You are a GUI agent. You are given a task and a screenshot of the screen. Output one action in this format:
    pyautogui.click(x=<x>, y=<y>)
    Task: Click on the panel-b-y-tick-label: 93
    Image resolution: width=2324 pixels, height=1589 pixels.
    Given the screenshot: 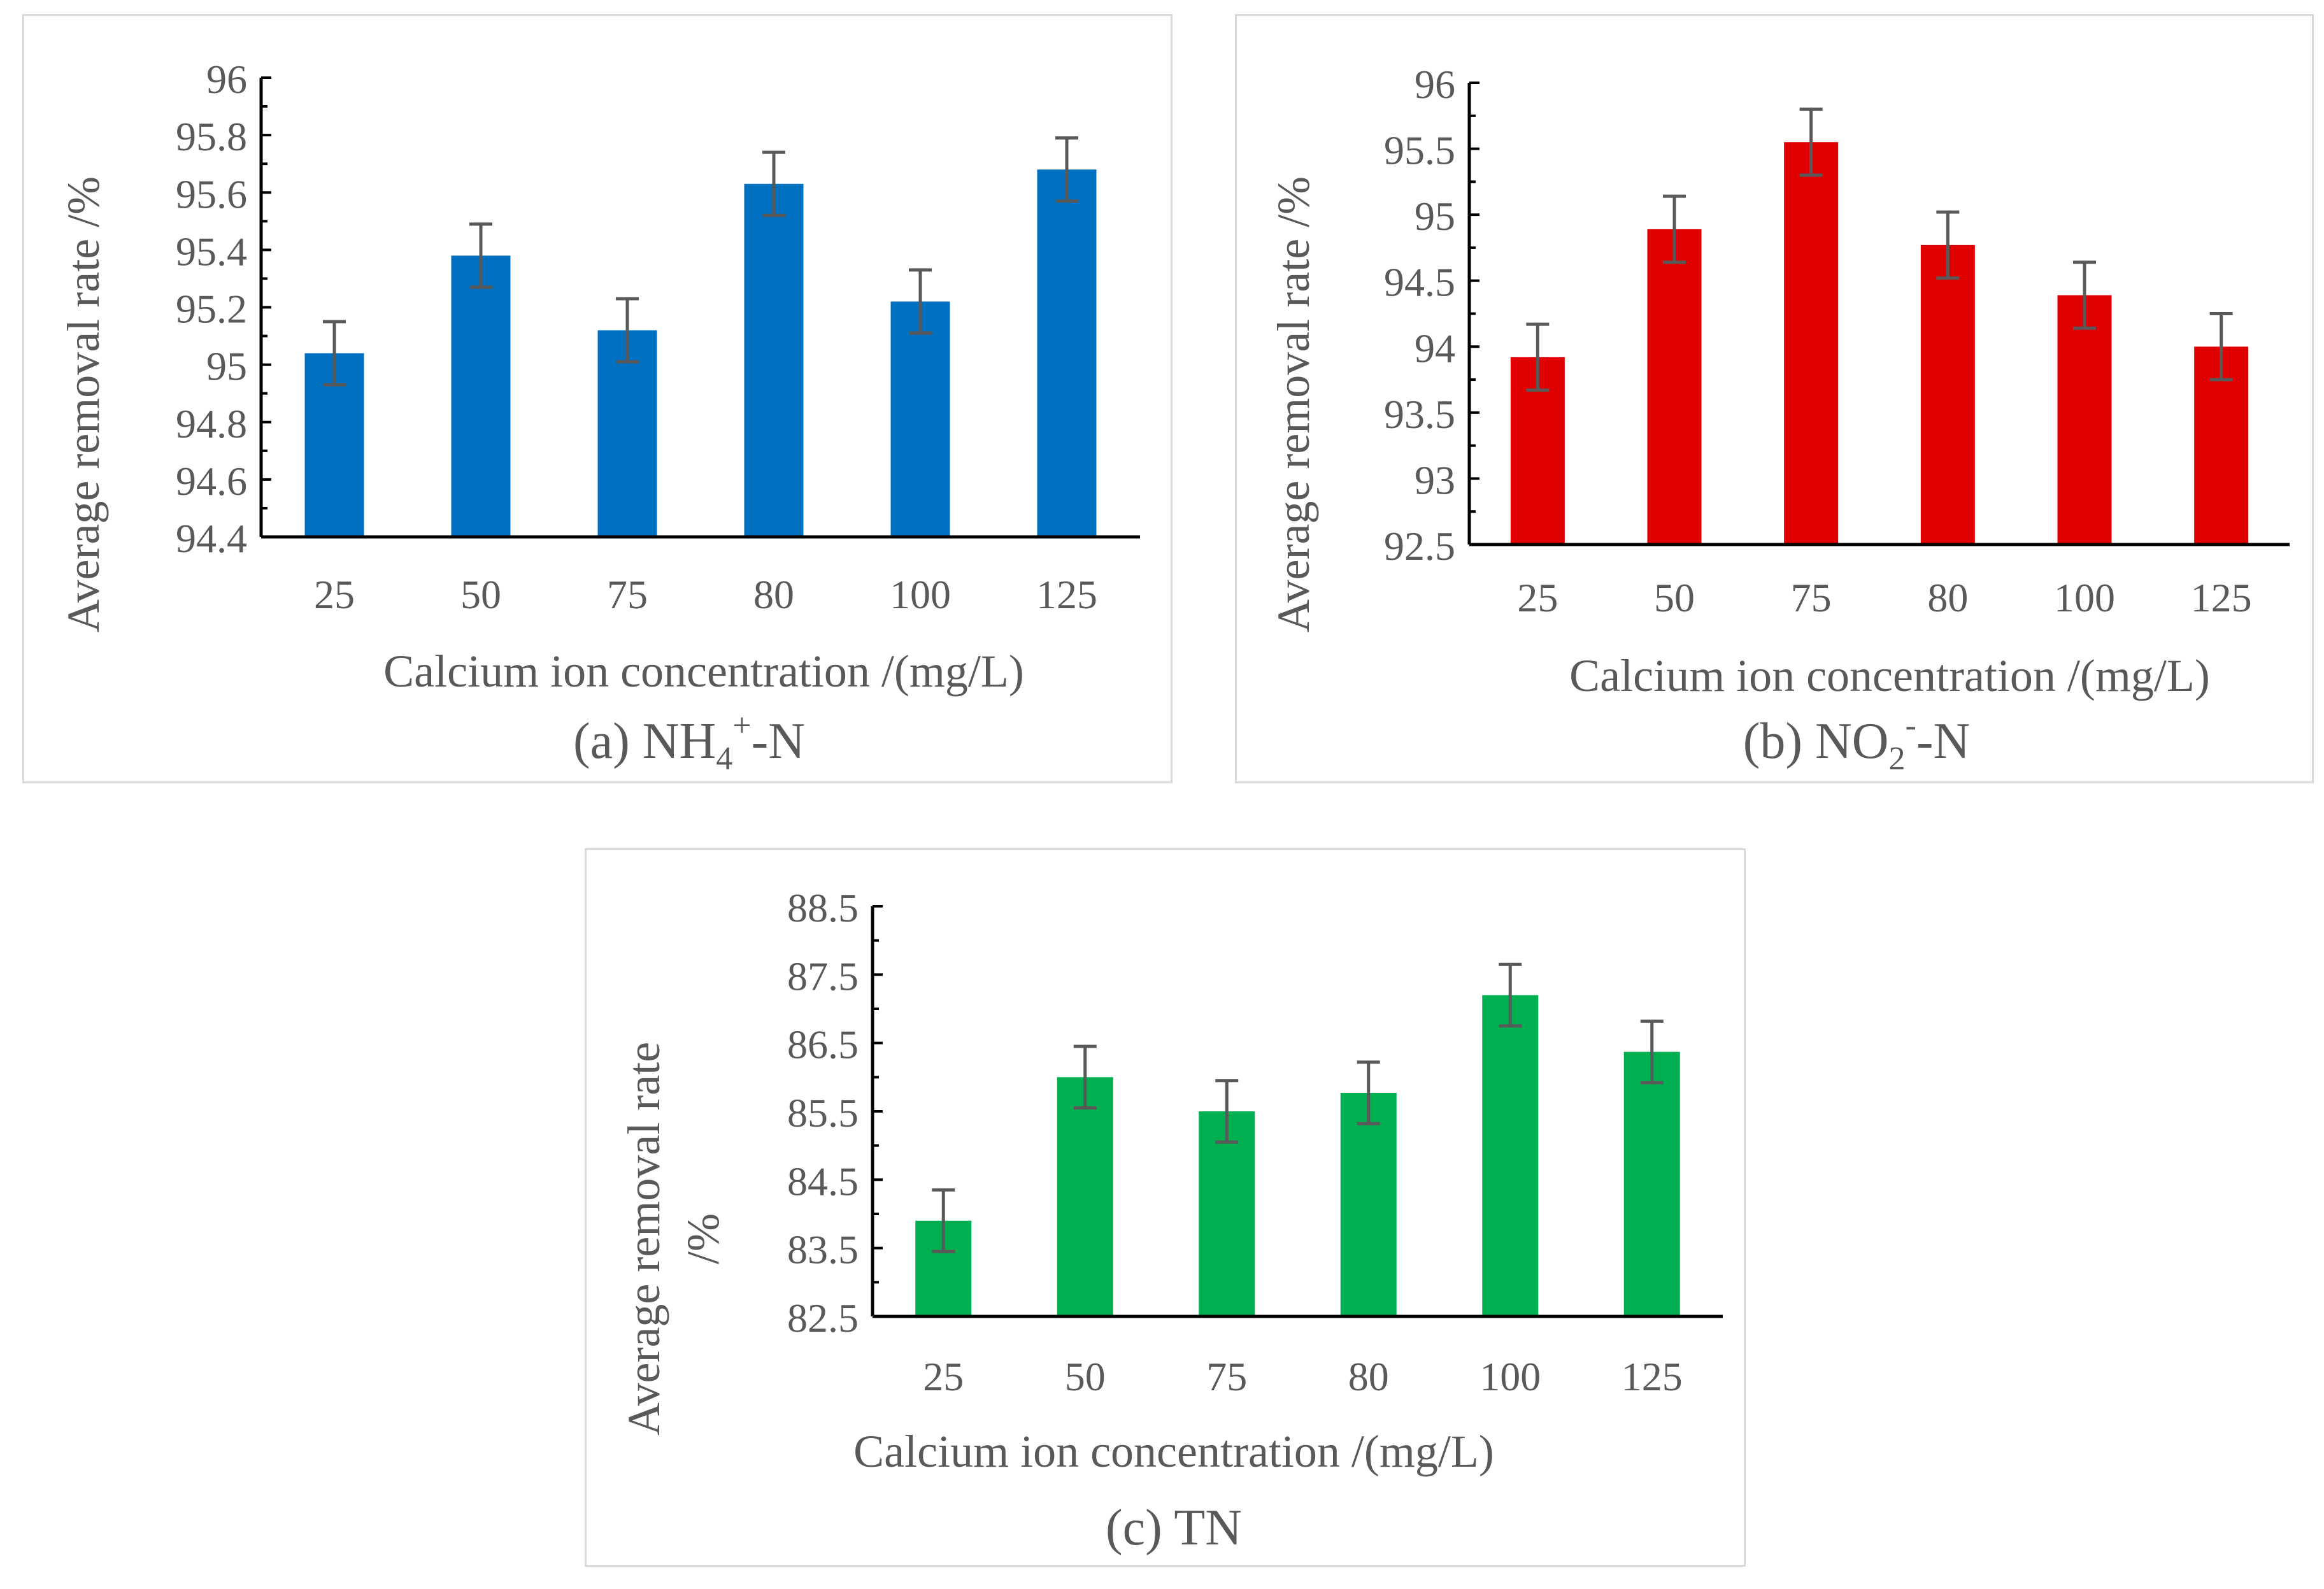 What is the action you would take?
    pyautogui.click(x=1435, y=479)
    